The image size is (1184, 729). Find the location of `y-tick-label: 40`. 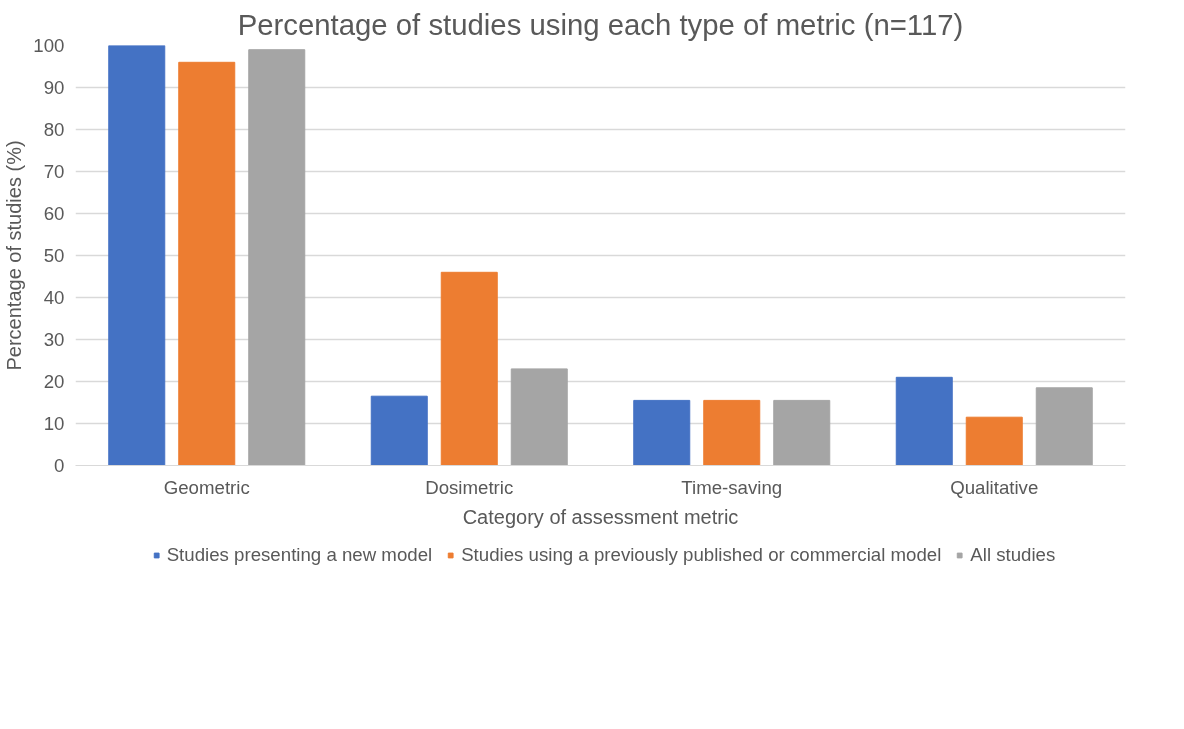

y-tick-label: 40 is located at coordinates (54, 297).